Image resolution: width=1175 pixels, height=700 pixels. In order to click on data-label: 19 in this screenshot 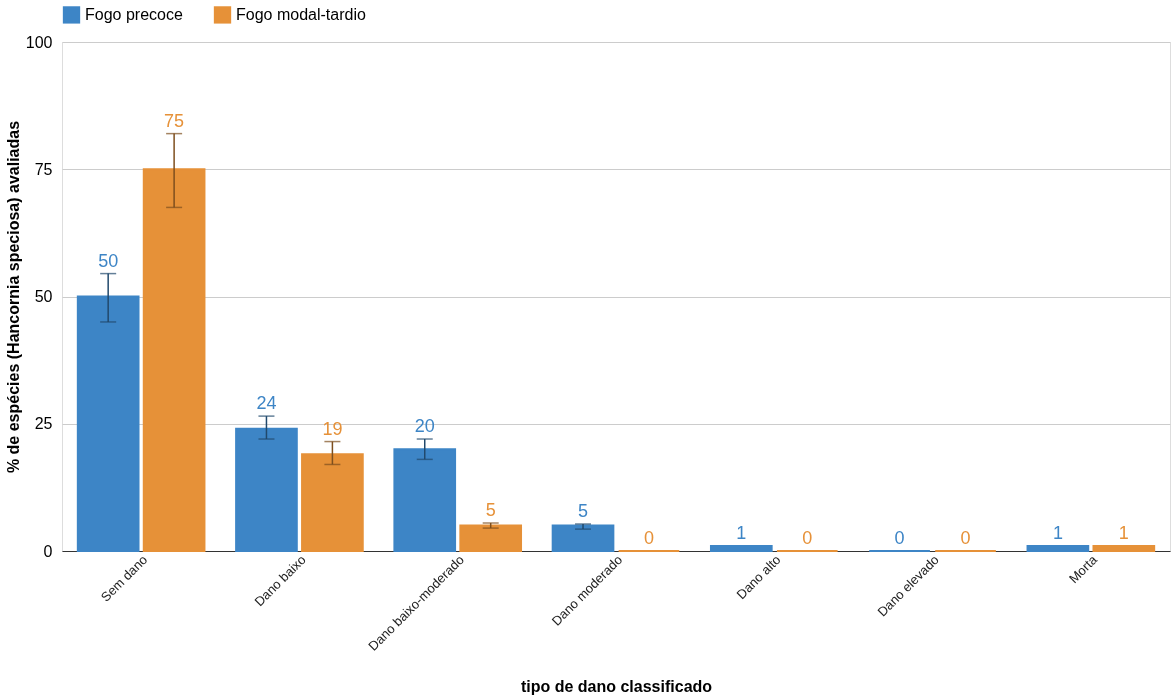, I will do `click(332, 428)`.